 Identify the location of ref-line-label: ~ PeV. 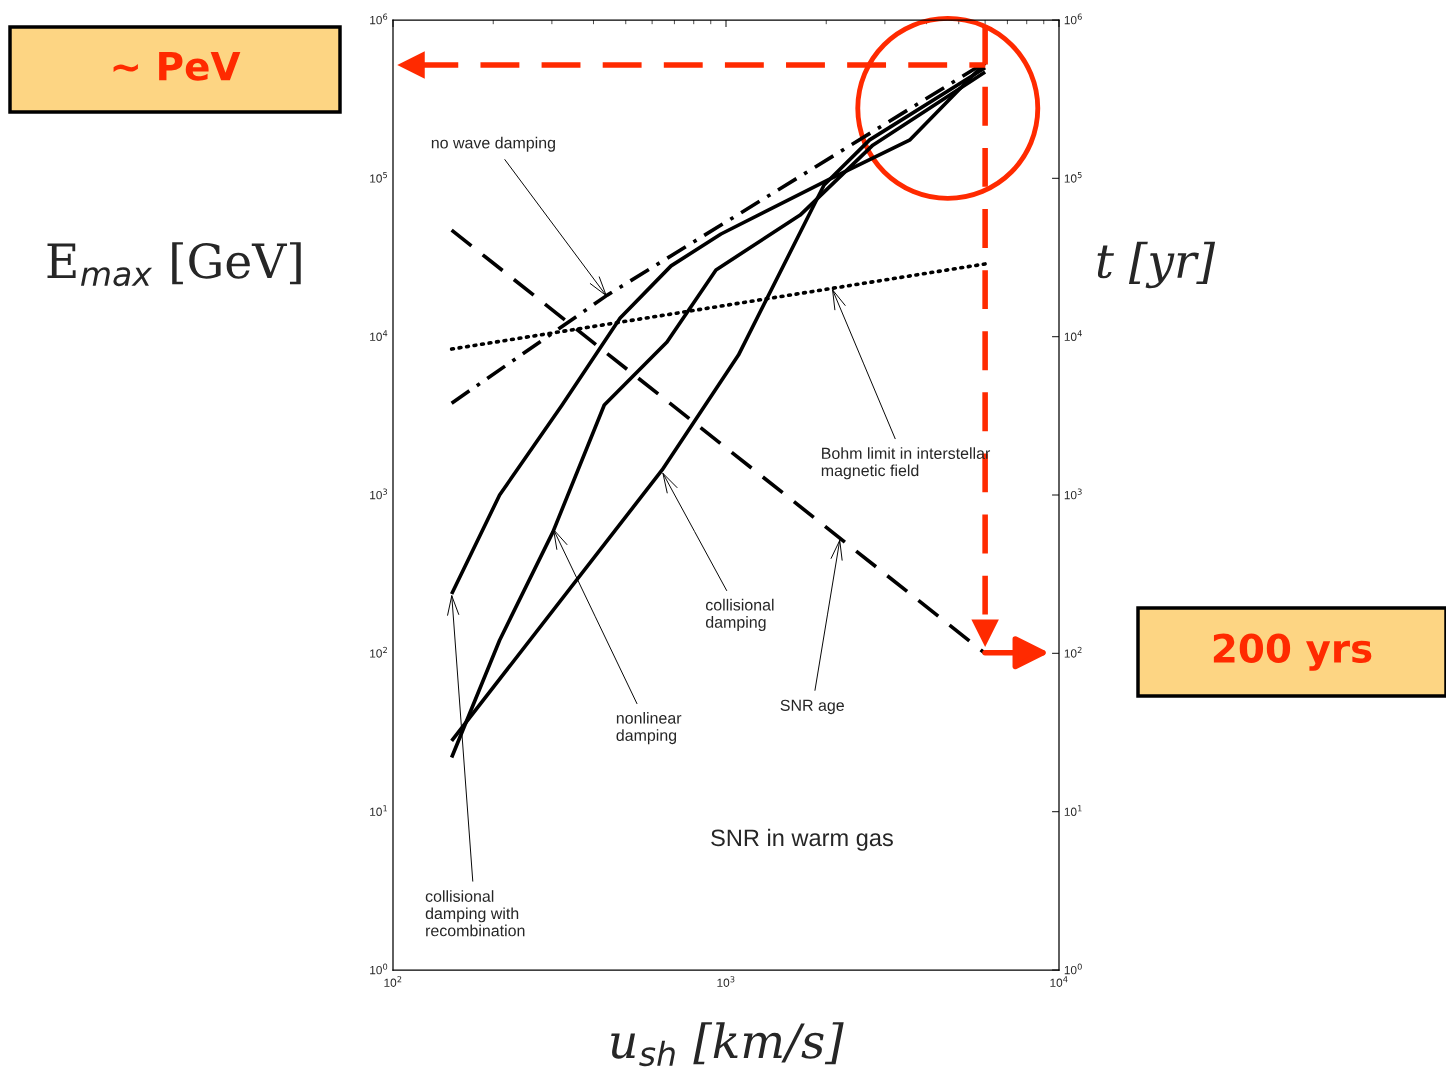
(177, 66).